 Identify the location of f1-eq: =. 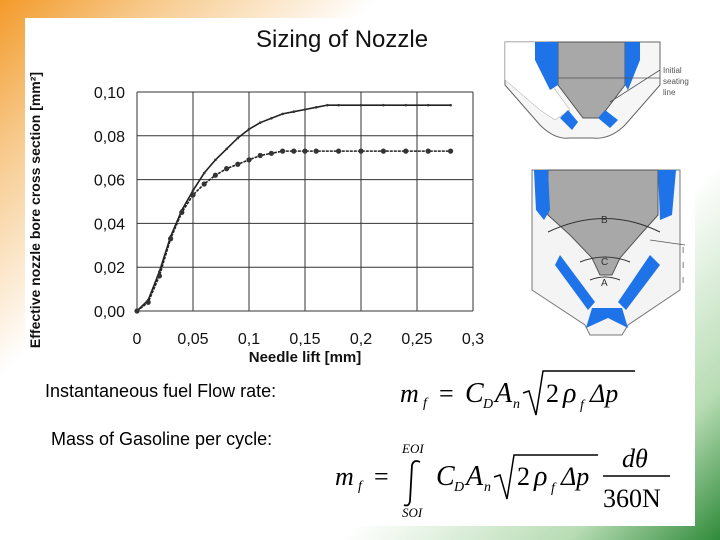
(446, 393).